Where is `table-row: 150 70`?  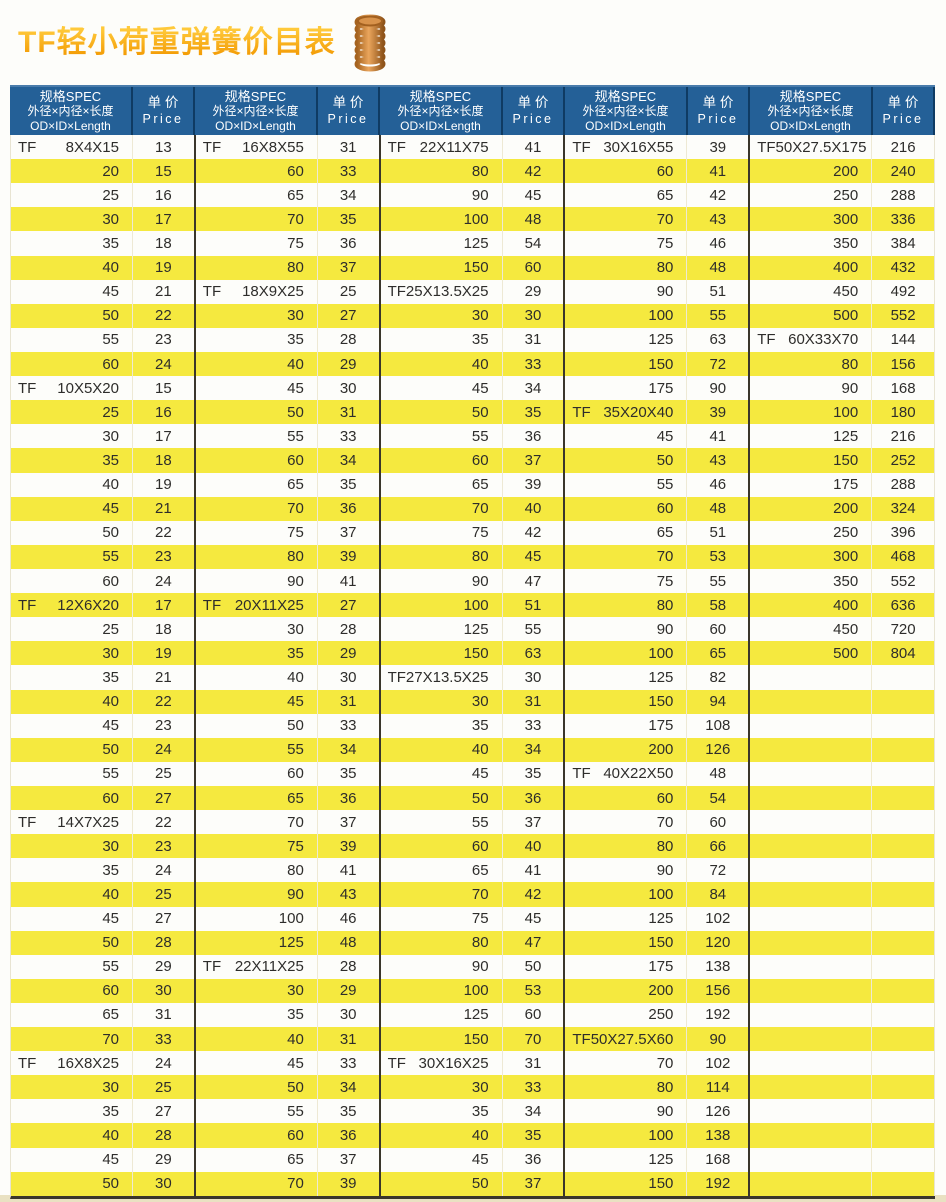 table-row: 150 70 is located at coordinates (472, 1039).